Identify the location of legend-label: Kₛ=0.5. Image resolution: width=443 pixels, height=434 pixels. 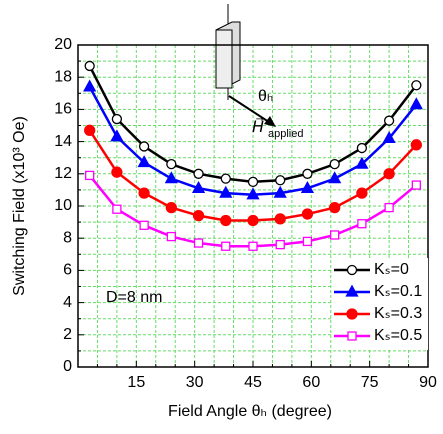
(398, 335).